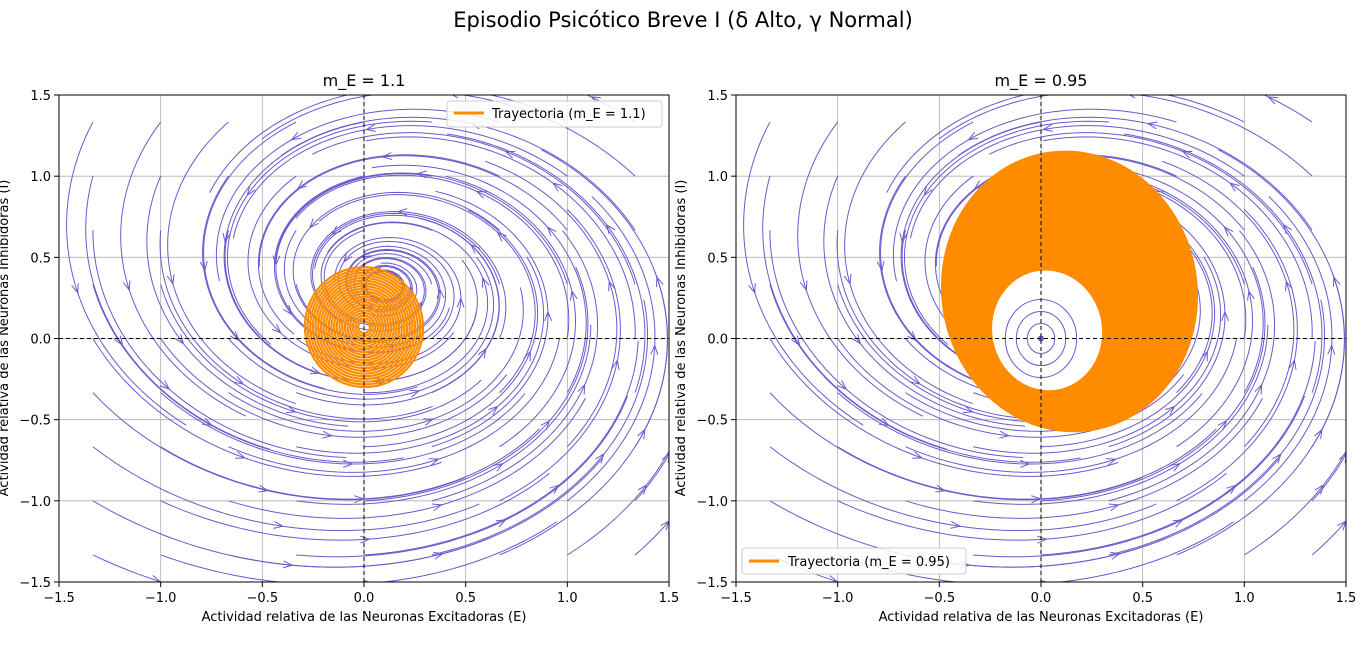 The width and height of the screenshot is (1366, 663). Describe the element at coordinates (717, 96) in the screenshot. I see `y-tick-label: 1.5` at that location.